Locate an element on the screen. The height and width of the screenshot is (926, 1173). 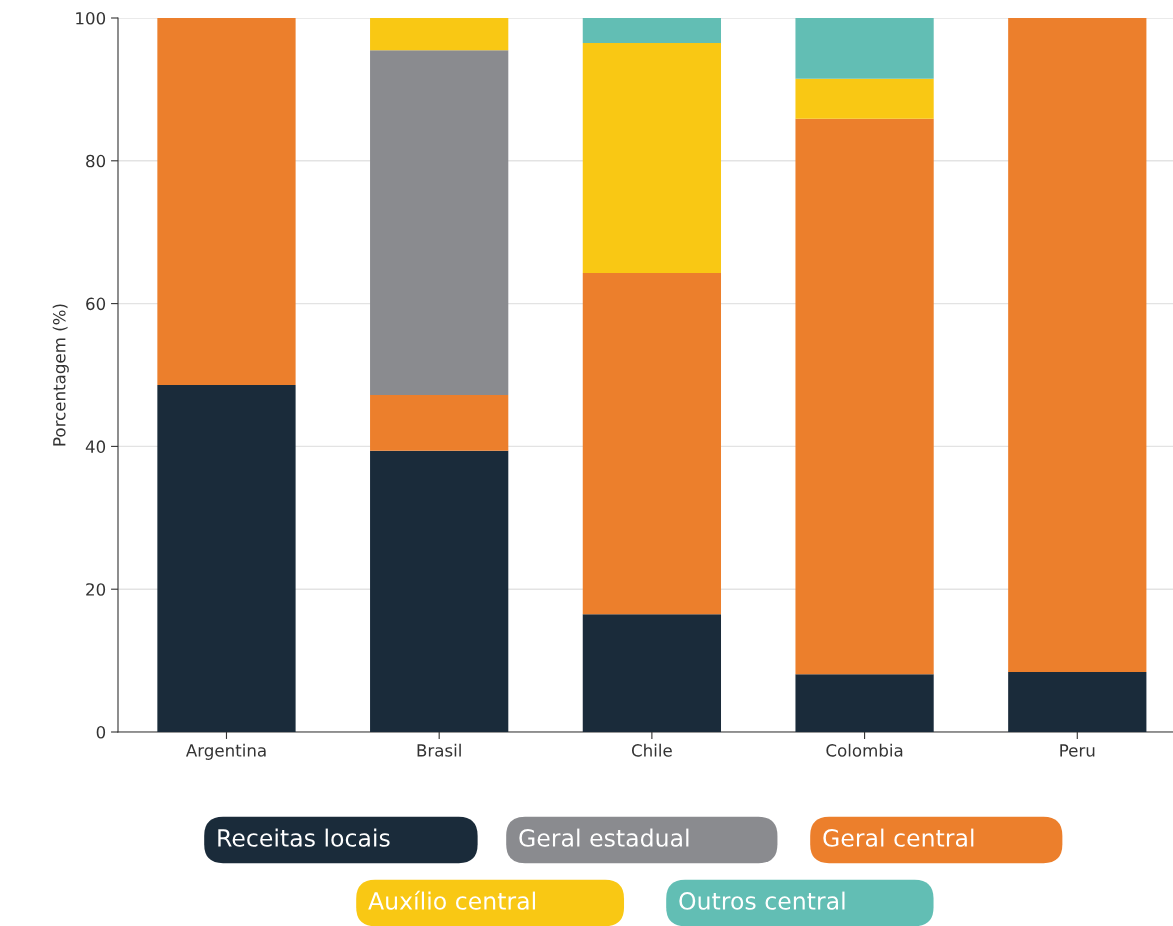
text: Receitas locais is located at coordinates (304, 837).